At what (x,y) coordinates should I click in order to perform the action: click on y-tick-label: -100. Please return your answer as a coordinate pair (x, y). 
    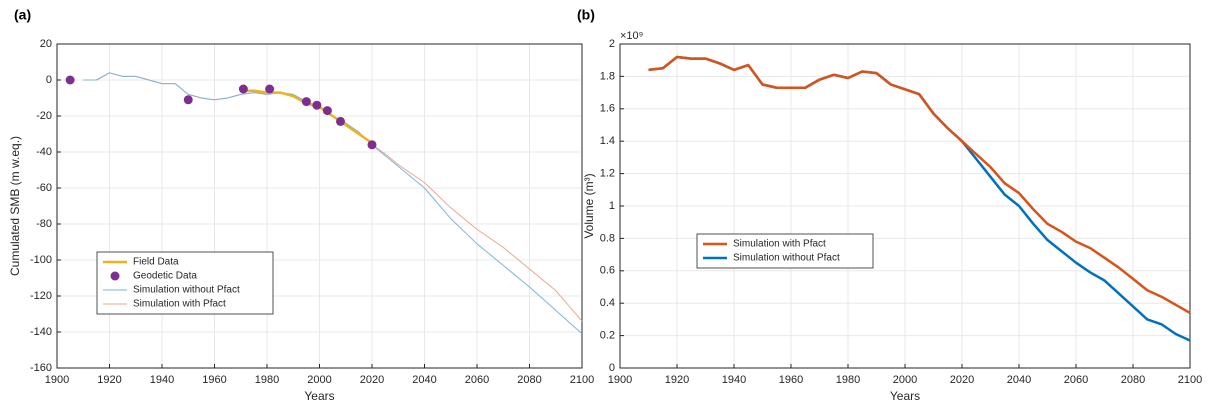
    Looking at the image, I should click on (41, 260).